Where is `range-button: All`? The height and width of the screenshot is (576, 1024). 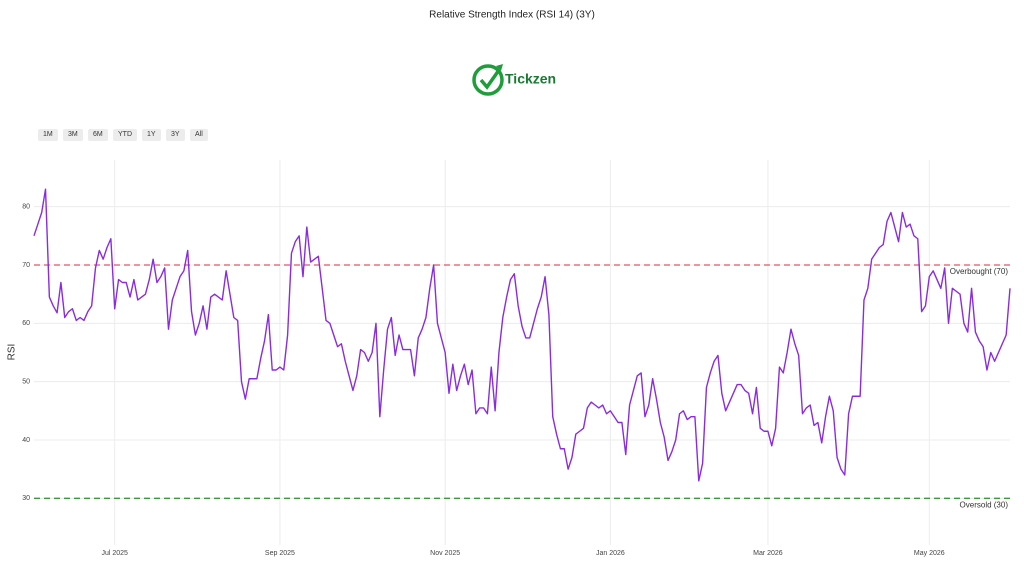 range-button: All is located at coordinates (199, 135).